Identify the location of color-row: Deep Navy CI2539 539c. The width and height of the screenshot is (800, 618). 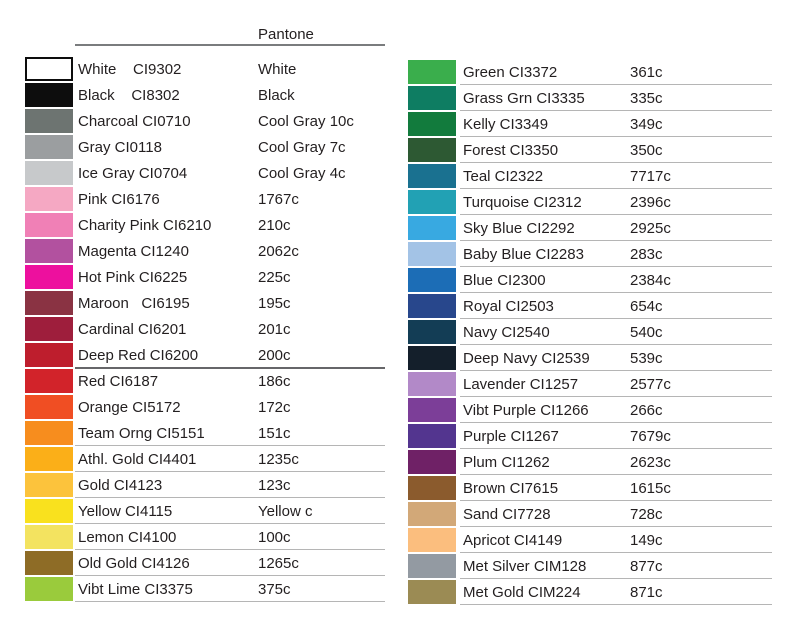
(590, 359).